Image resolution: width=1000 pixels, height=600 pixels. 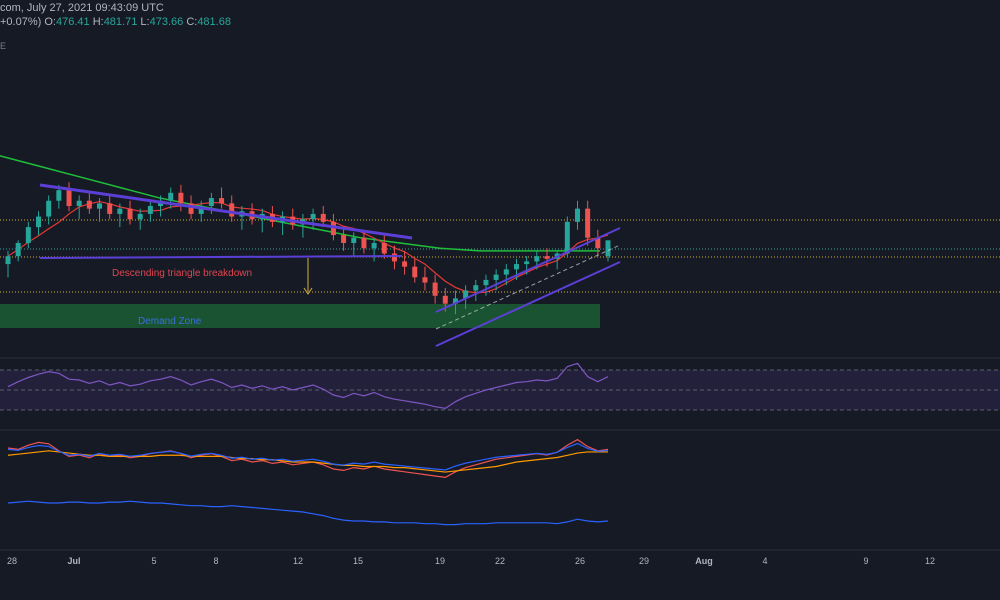 I want to click on horizontal-levels, so click(x=500, y=256).